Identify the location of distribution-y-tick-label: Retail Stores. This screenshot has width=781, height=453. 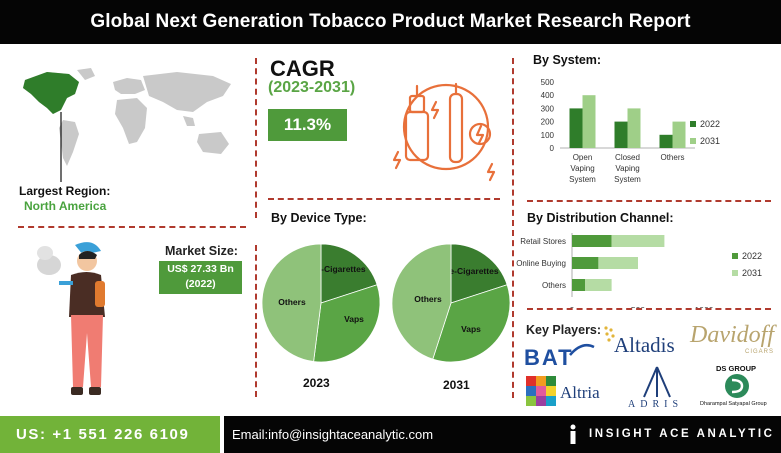
(543, 241).